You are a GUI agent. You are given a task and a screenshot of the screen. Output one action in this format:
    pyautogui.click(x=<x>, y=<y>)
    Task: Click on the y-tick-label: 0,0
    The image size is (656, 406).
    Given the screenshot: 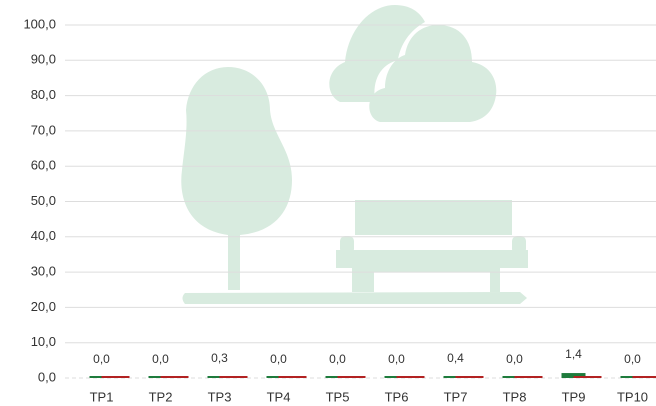 What is the action you would take?
    pyautogui.click(x=47, y=376)
    